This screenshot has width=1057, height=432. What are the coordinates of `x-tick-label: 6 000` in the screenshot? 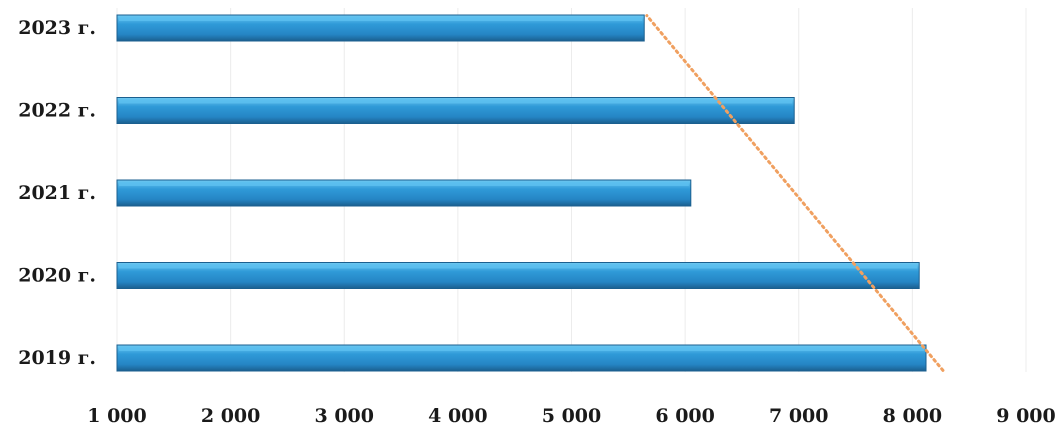 It's located at (685, 416).